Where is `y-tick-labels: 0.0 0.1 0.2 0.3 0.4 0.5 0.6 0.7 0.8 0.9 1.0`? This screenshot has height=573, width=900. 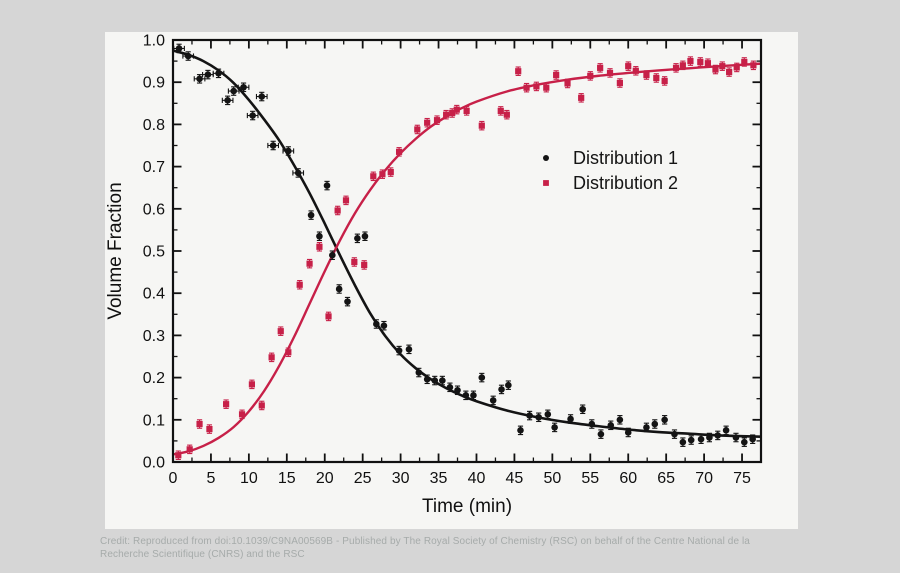
y-tick-labels: 0.0 0.1 0.2 0.3 0.4 0.5 0.6 0.7 0.8 0.9 1.0 is located at coordinates (154, 252).